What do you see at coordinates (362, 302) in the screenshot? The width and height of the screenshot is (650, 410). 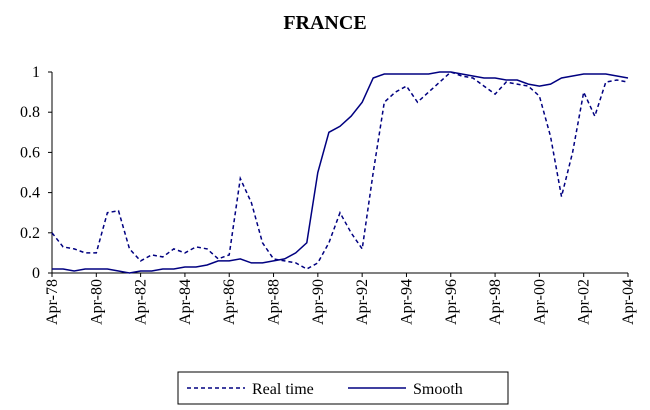 I see `x-tick-label: Apr-92` at bounding box center [362, 302].